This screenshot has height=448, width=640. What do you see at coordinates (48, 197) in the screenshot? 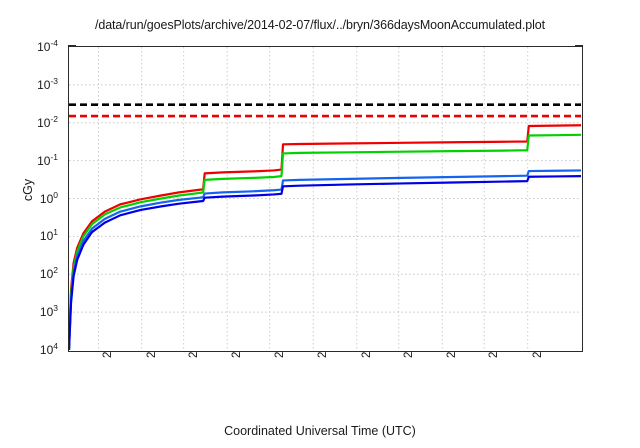
I see `y-tick-label: 10⁰` at bounding box center [48, 197].